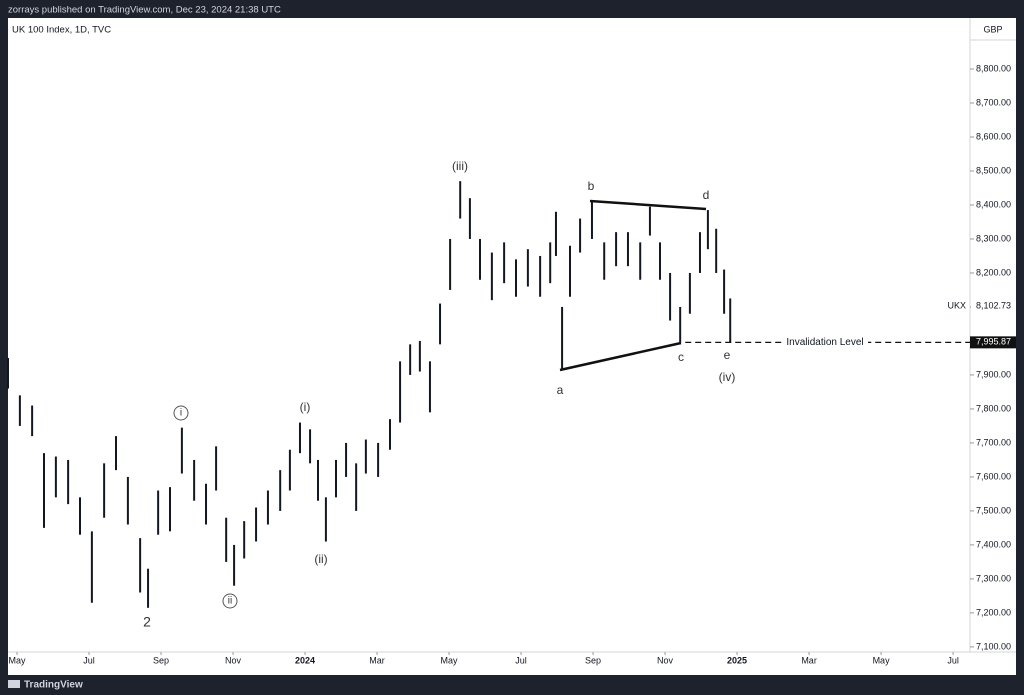  Describe the element at coordinates (993, 374) in the screenshot. I see `y-tick-label: 7,900.00` at that location.